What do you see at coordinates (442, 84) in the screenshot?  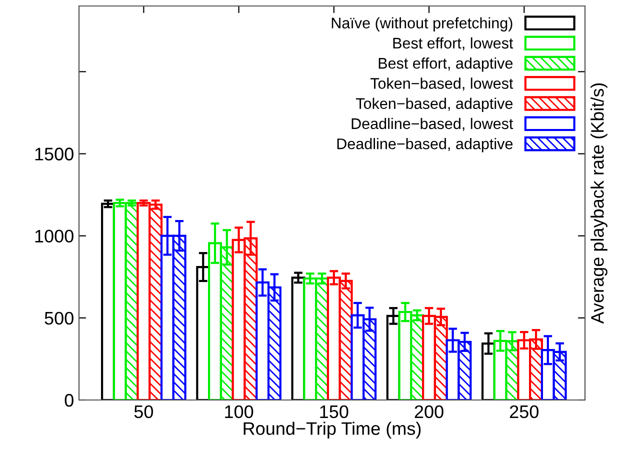 I see `legend-label: Token−based, lowest` at bounding box center [442, 84].